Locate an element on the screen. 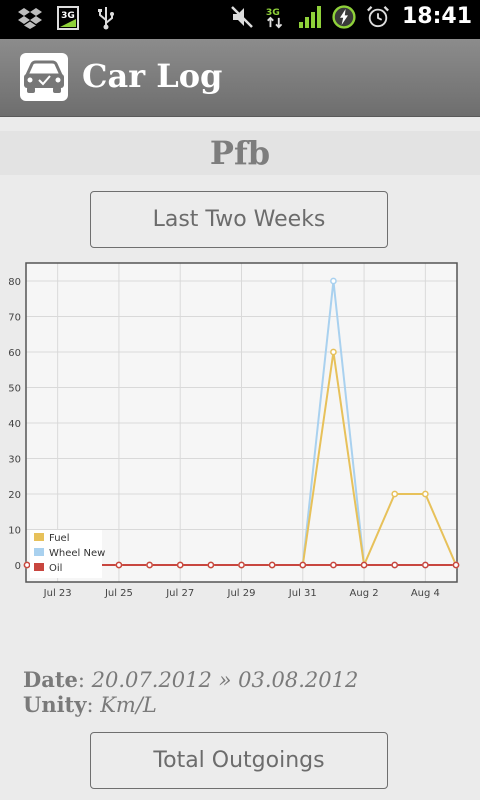  x-tick-label: Jul 23 is located at coordinates (57, 593).